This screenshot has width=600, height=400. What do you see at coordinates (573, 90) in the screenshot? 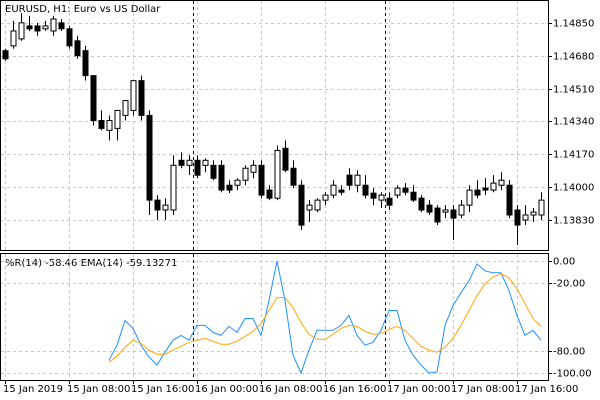
I see `y-tick-label: 1.14510` at bounding box center [573, 90].